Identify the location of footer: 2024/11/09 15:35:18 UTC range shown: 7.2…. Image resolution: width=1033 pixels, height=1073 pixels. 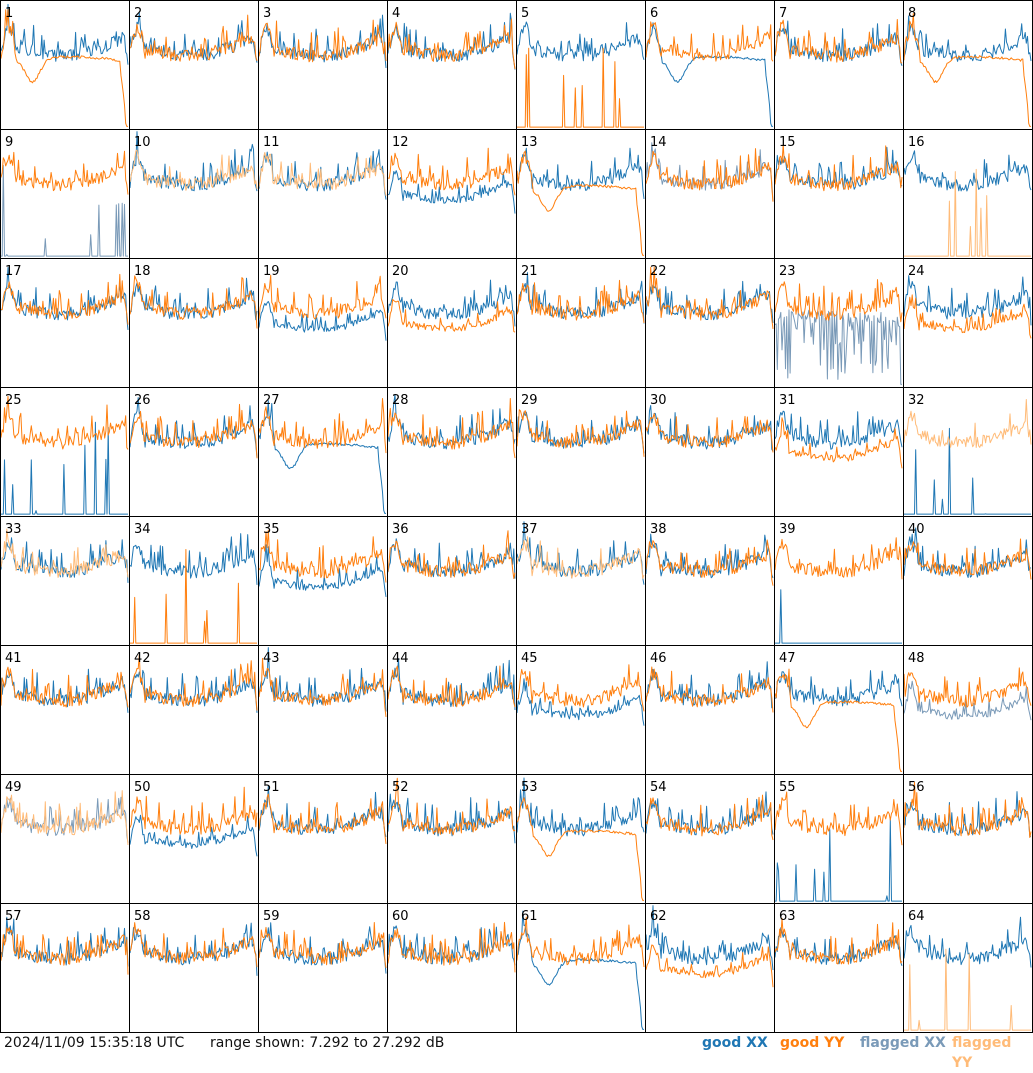
(516, 1052).